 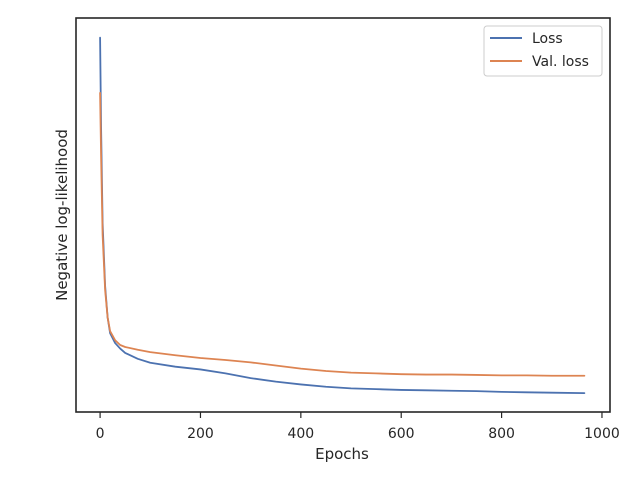 I want to click on x-tick-label: 1000, so click(x=602, y=434).